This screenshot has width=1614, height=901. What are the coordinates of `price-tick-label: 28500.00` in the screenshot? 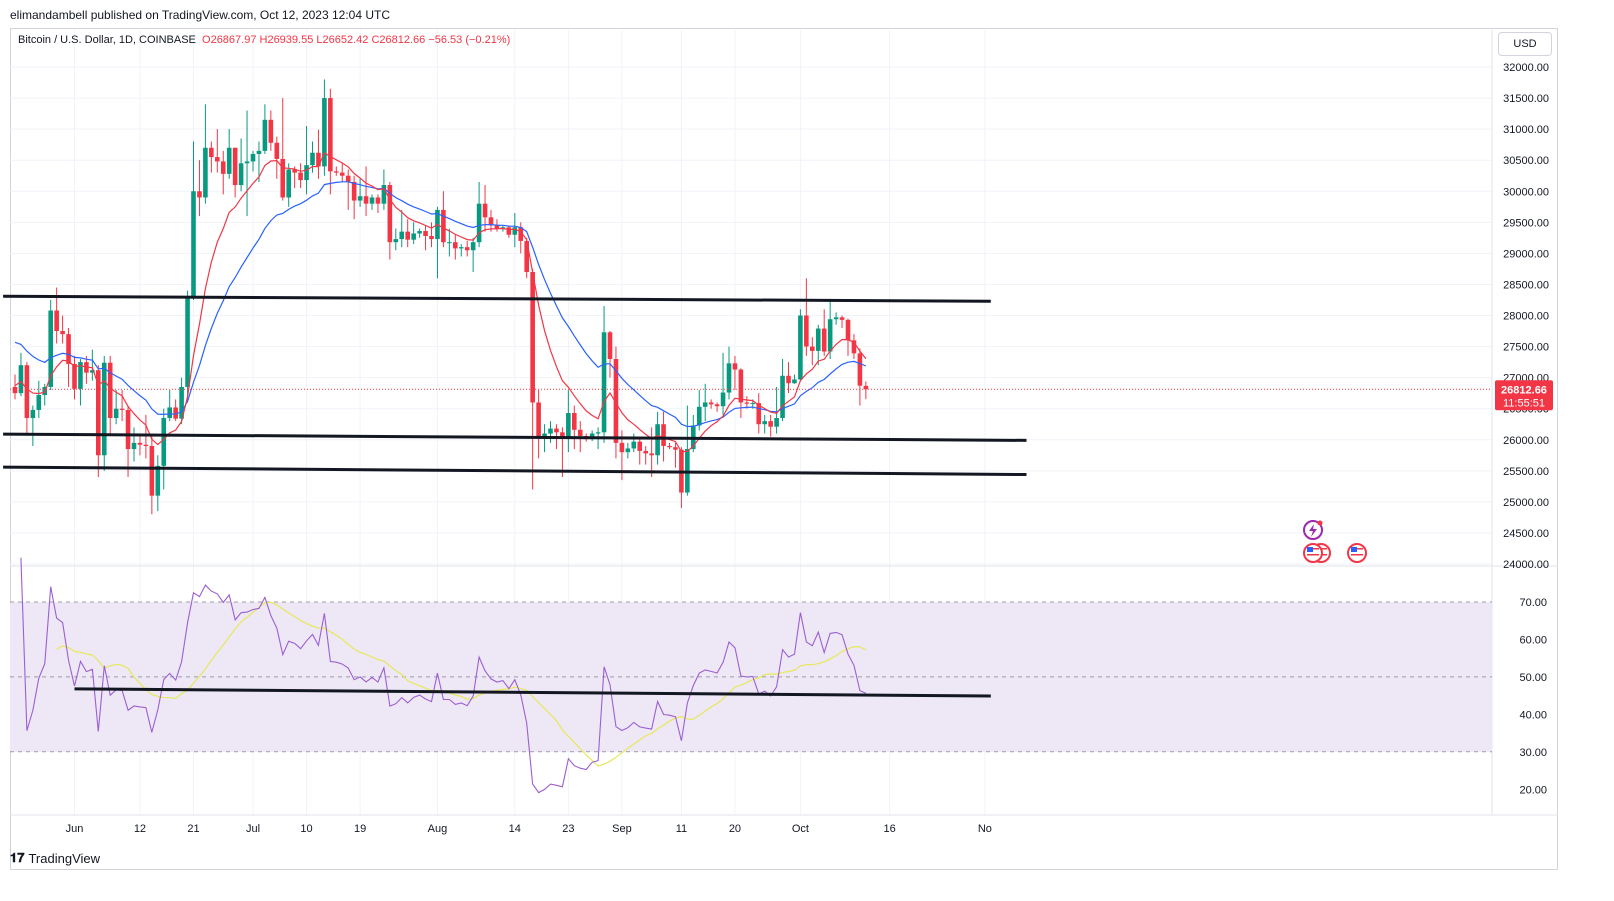 It's located at (1526, 285).